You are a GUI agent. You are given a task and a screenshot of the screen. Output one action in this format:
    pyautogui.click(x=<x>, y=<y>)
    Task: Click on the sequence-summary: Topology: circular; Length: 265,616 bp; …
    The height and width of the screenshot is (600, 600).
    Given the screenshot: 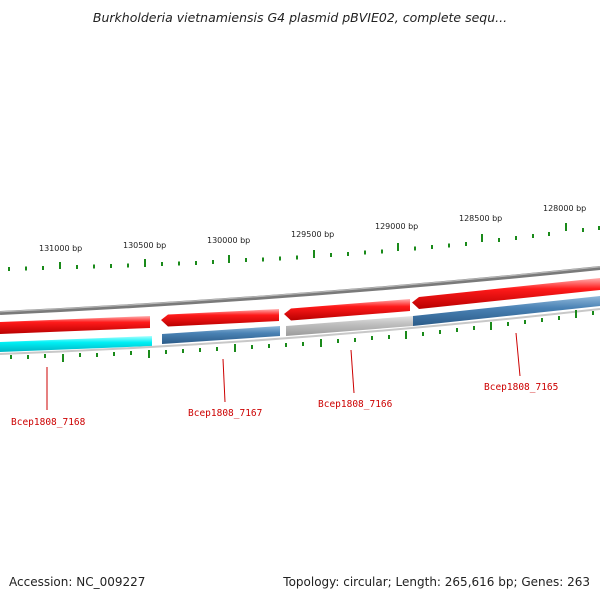 What is the action you would take?
    pyautogui.click(x=436, y=582)
    